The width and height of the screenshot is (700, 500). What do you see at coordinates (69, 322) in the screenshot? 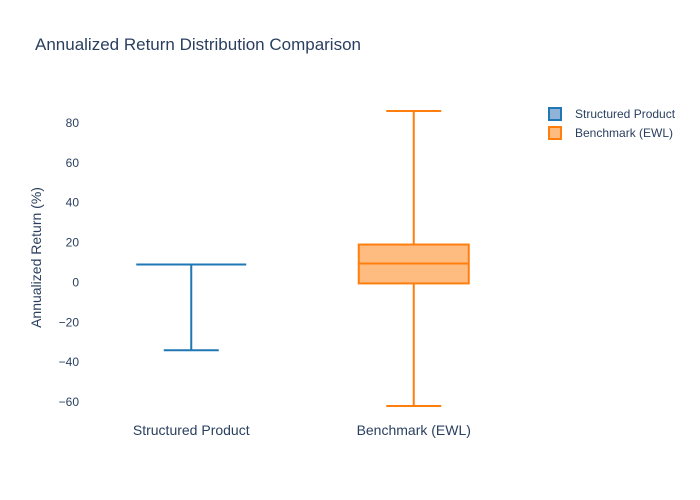
I see `y-tick-label: −20` at bounding box center [69, 322].